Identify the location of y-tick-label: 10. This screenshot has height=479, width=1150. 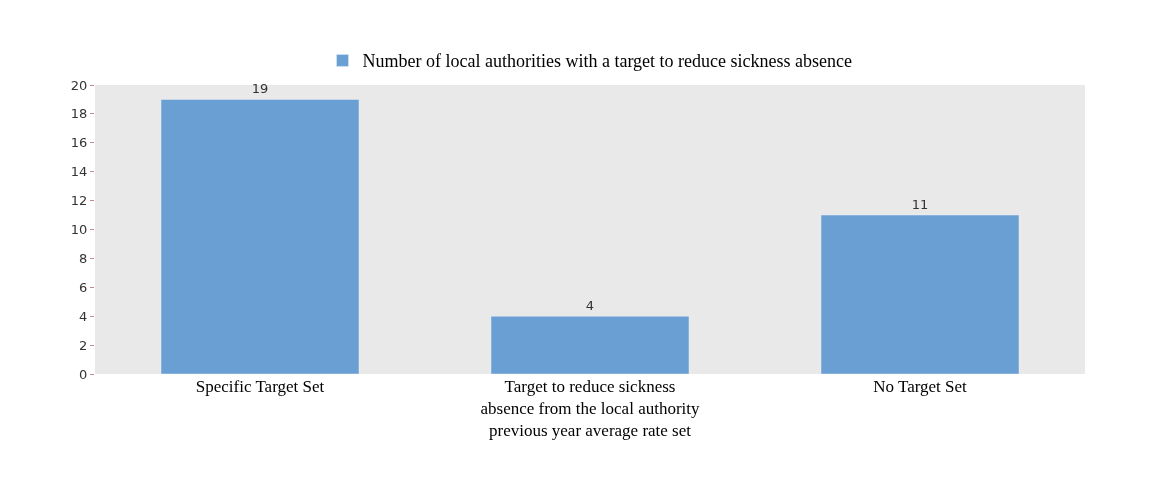
(79, 230).